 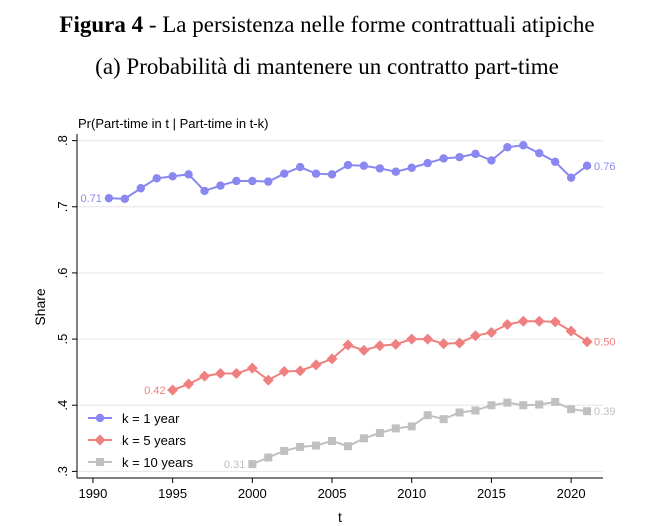 What do you see at coordinates (62, 273) in the screenshot?
I see `y-tick-label: .6` at bounding box center [62, 273].